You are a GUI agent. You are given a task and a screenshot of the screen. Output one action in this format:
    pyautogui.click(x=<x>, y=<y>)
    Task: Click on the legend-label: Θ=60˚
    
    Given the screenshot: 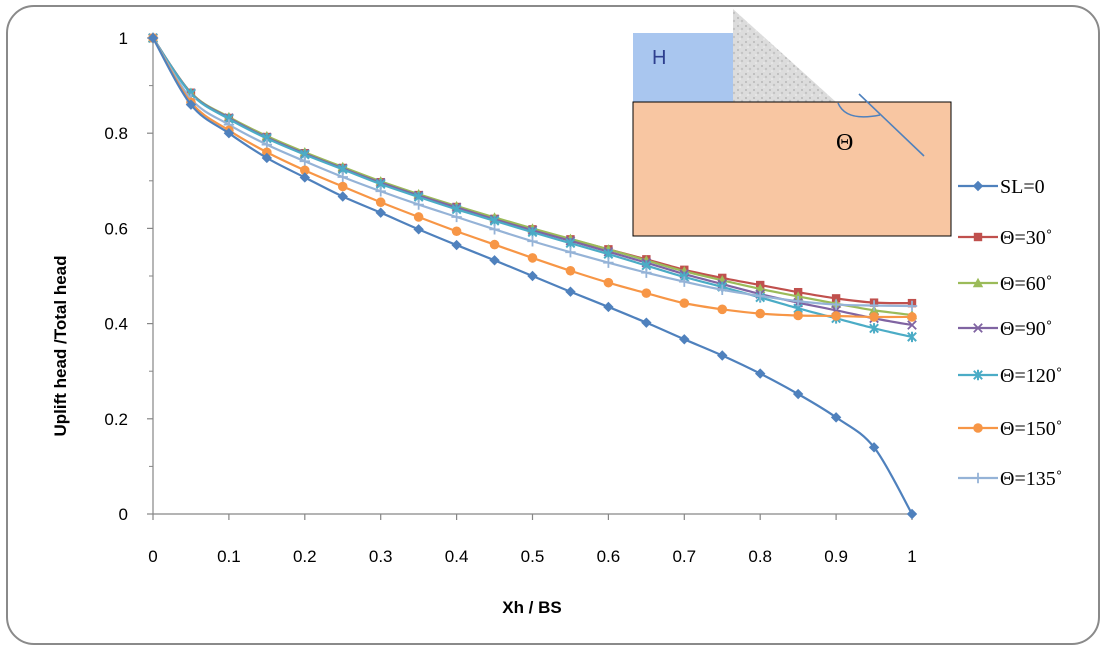 What is the action you would take?
    pyautogui.click(x=1026, y=284)
    